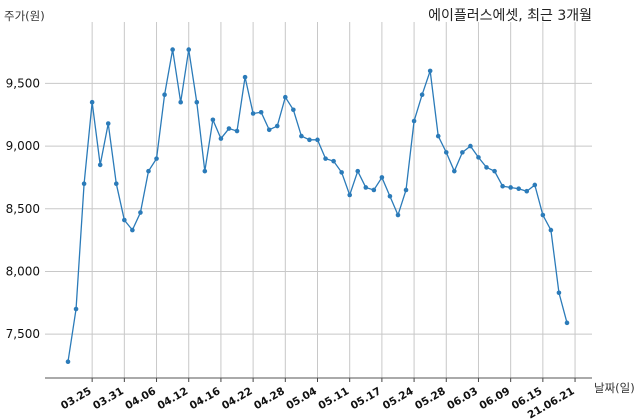 This screenshot has width=640, height=419. Describe the element at coordinates (76, 398) in the screenshot. I see `x-tick-label: 03.25` at that location.